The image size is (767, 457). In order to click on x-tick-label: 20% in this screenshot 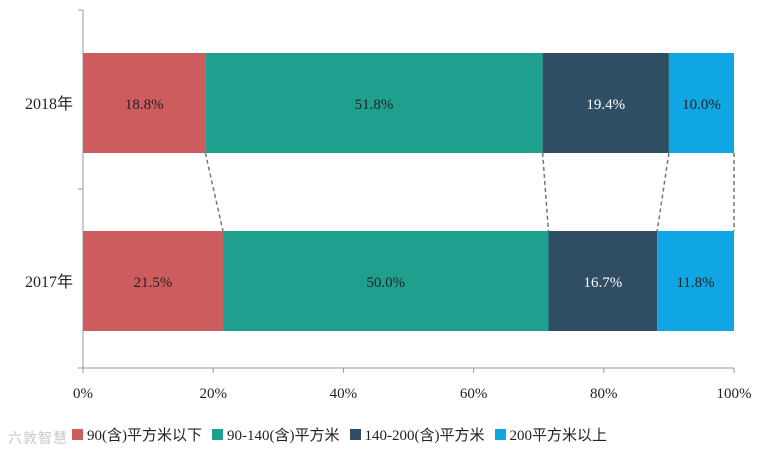, I will do `click(213, 394)`.